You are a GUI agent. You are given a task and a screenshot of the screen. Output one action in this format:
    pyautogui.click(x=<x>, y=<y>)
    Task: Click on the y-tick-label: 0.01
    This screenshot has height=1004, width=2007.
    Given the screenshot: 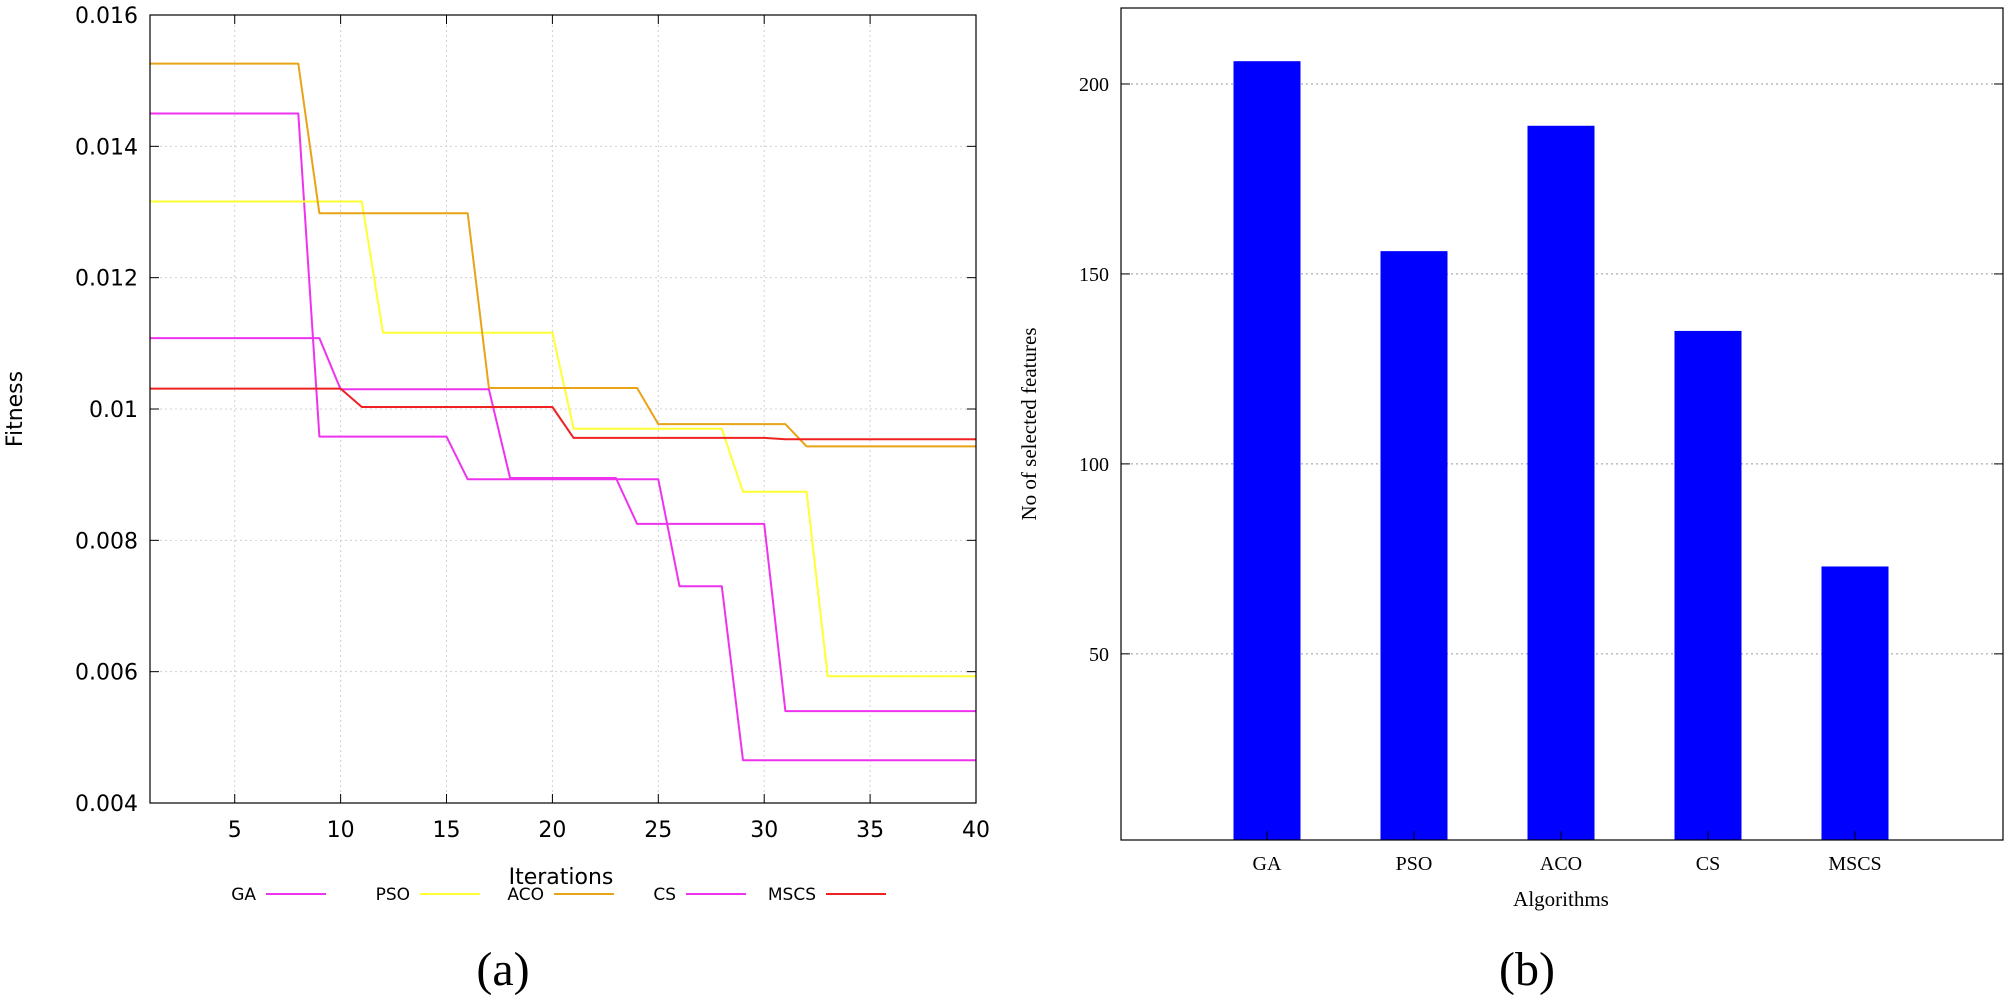 What is the action you would take?
    pyautogui.click(x=113, y=410)
    